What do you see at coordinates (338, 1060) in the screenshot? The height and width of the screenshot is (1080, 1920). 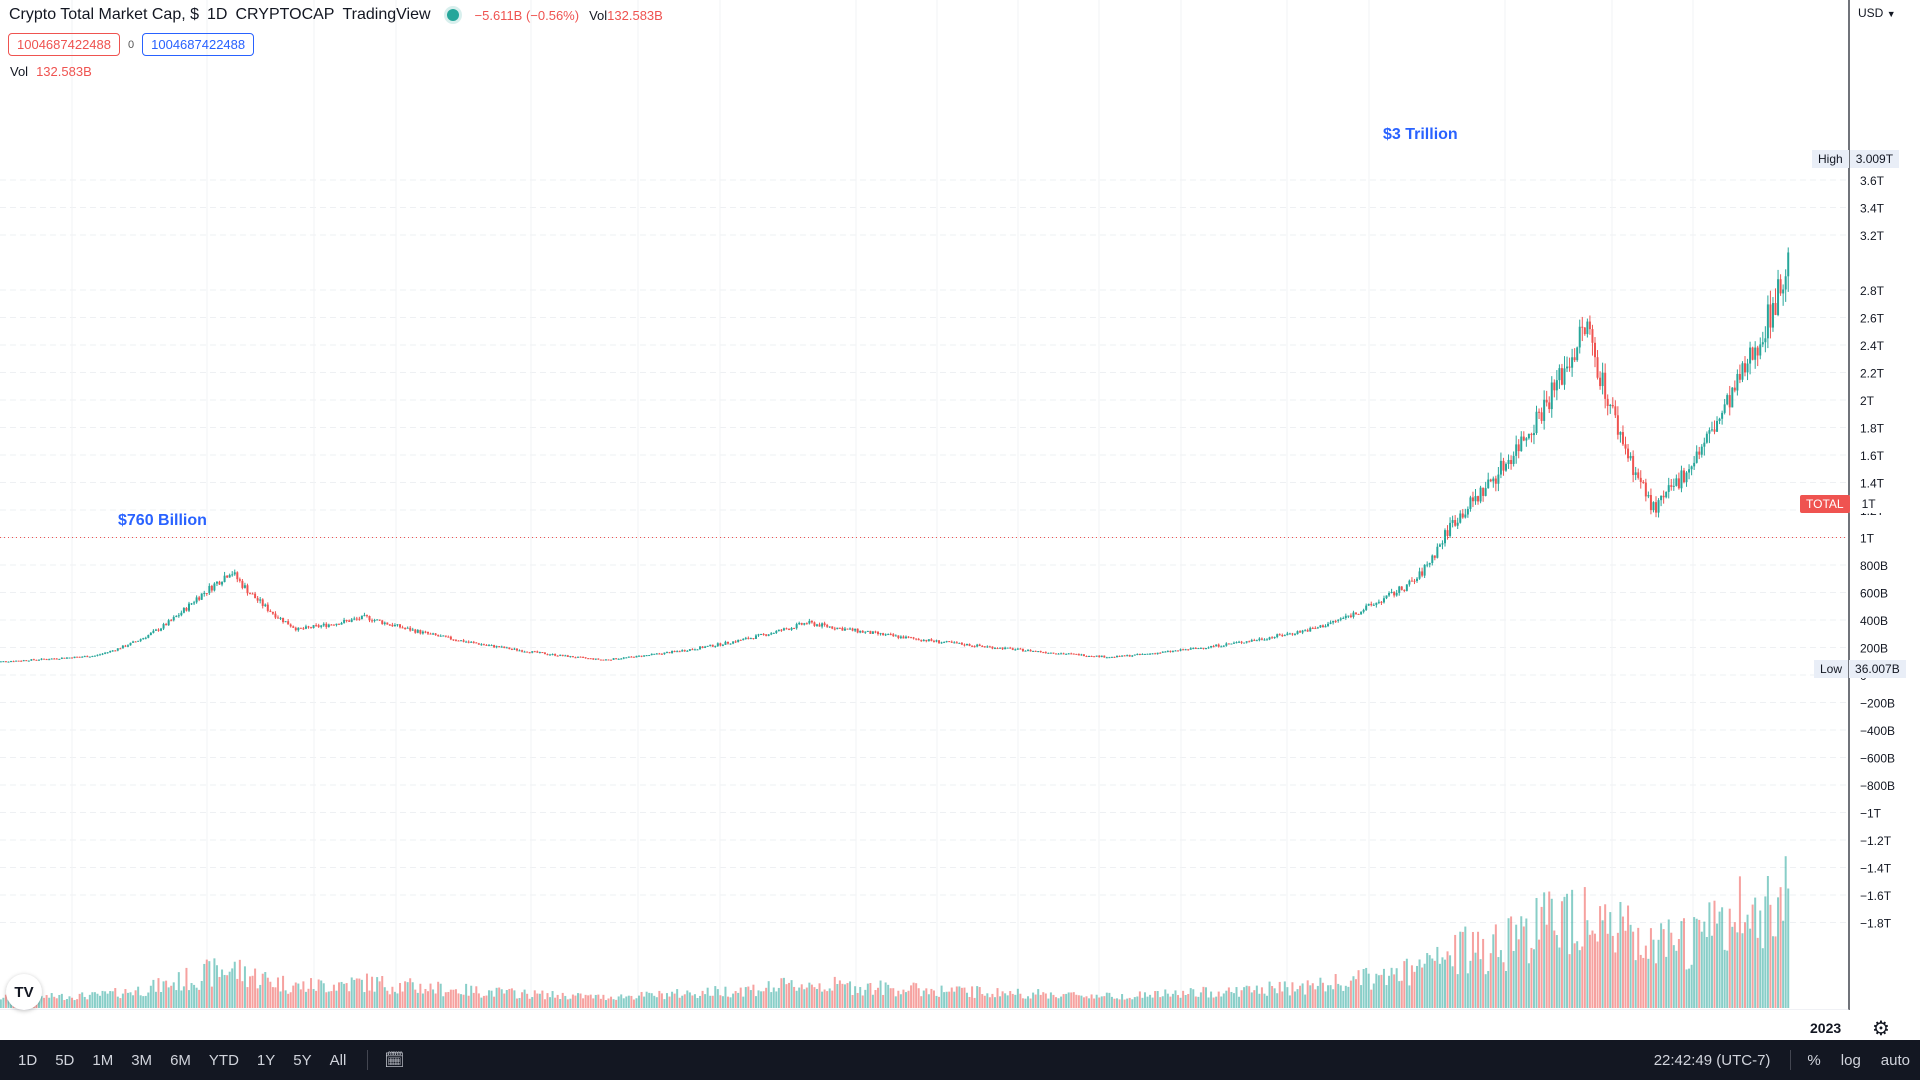 I see `range-all: All` at bounding box center [338, 1060].